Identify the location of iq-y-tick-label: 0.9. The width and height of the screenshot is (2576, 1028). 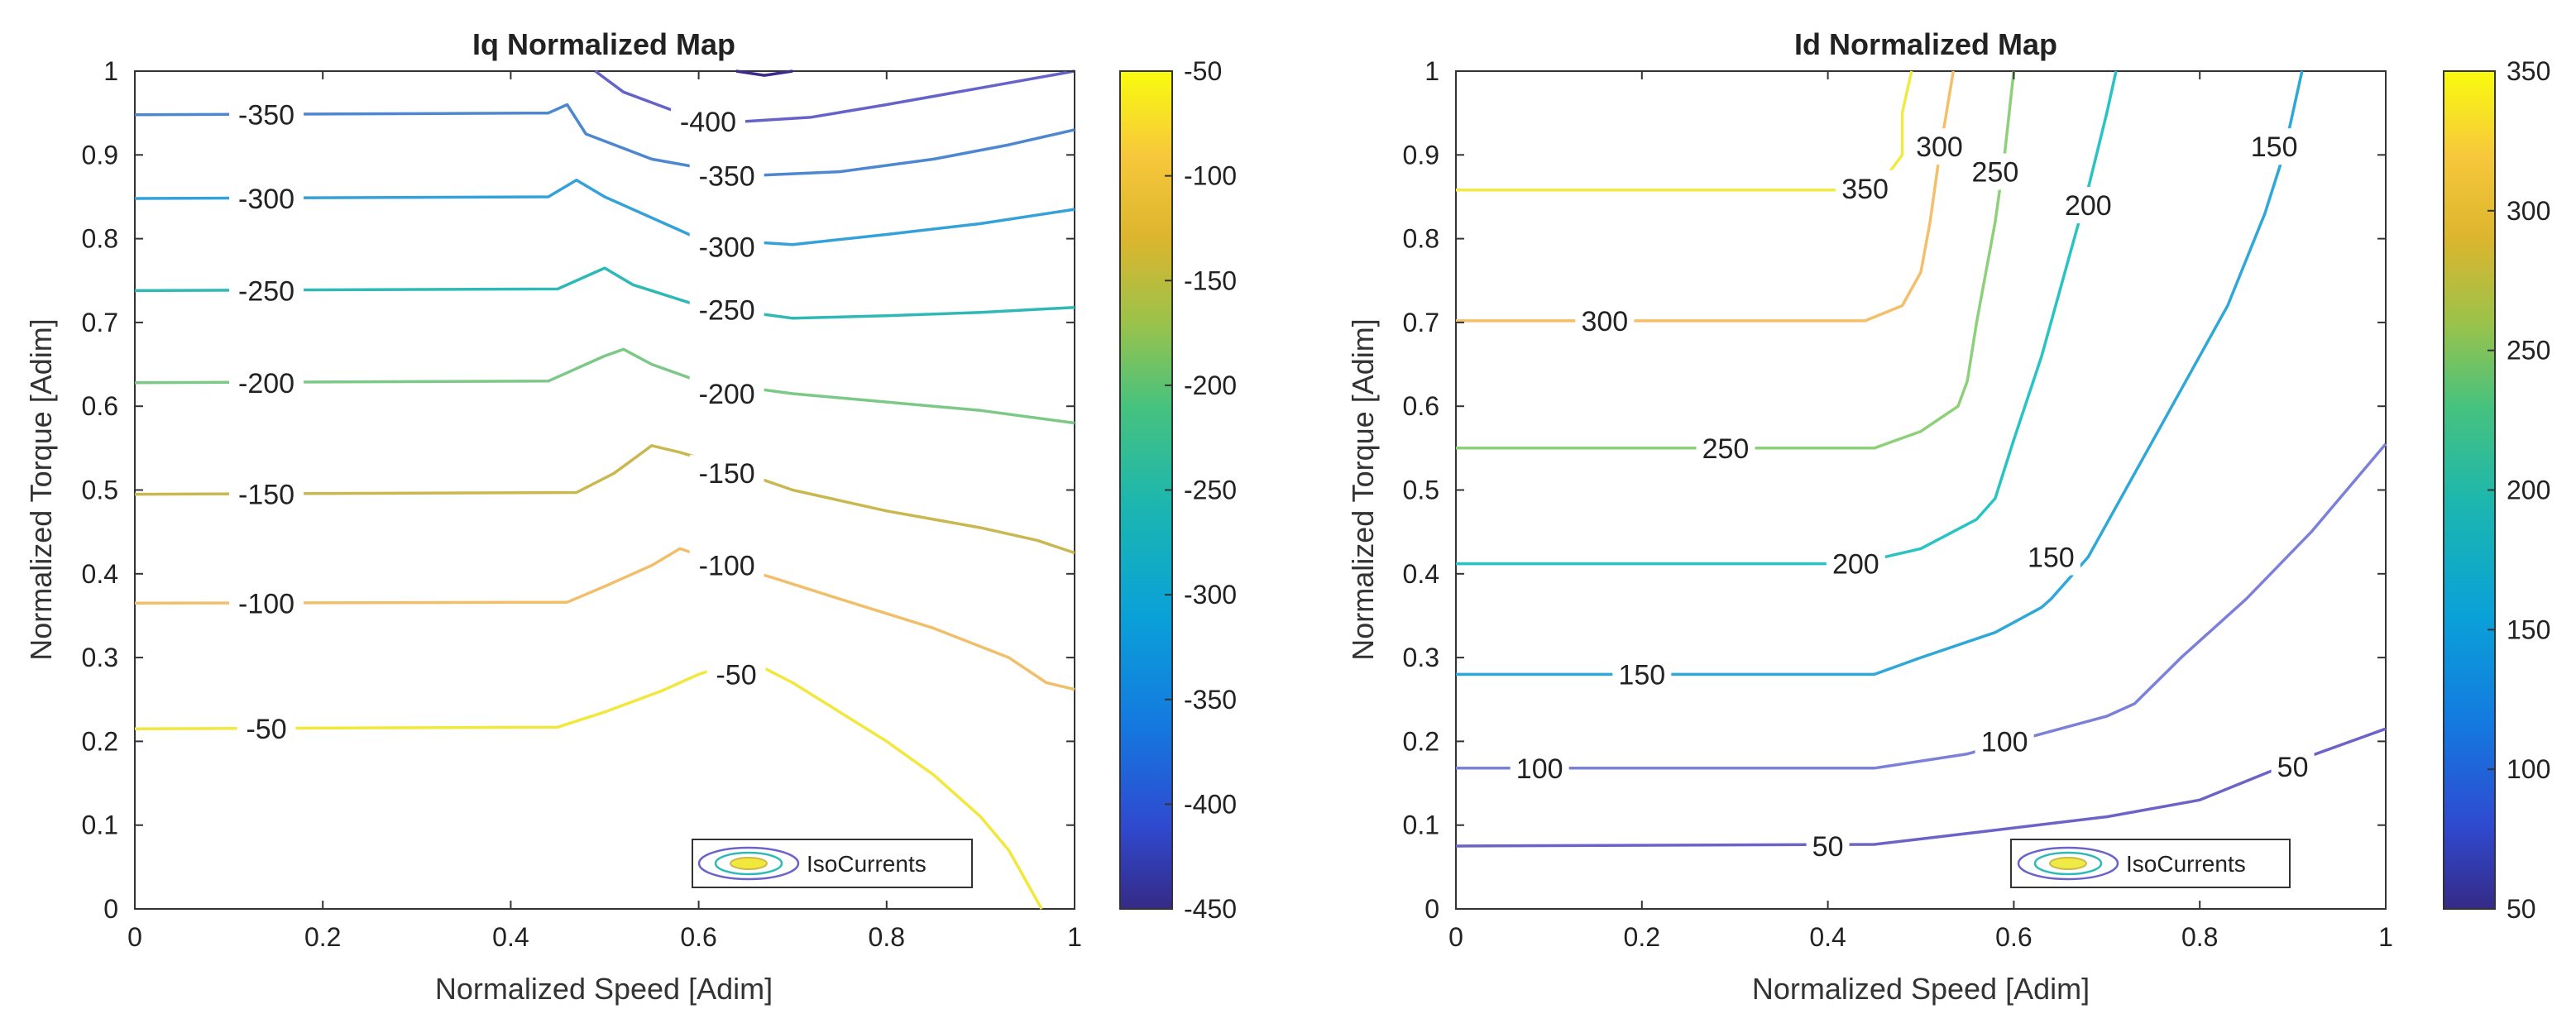
(100, 155).